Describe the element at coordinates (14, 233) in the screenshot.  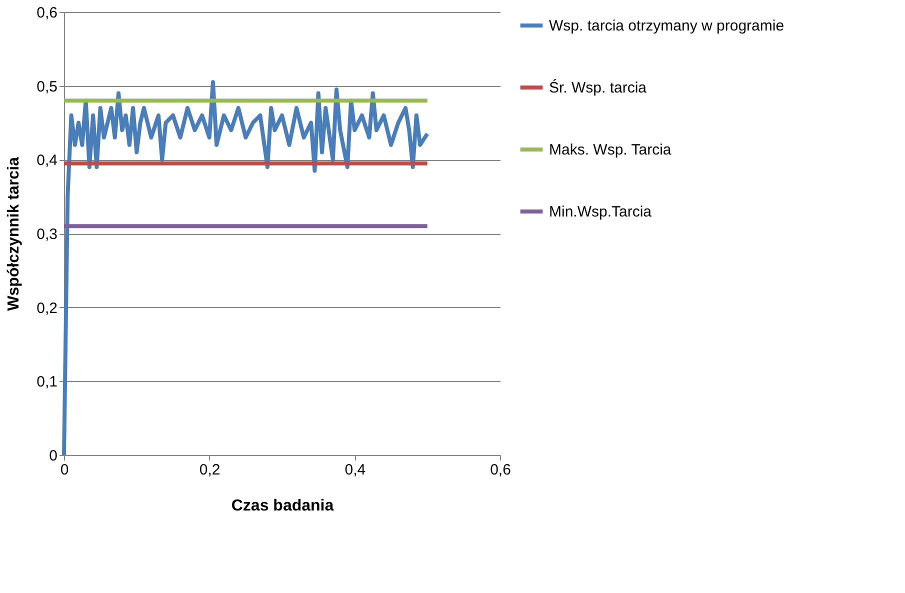
I see `y-axis-title: Współczynnik tarcia` at that location.